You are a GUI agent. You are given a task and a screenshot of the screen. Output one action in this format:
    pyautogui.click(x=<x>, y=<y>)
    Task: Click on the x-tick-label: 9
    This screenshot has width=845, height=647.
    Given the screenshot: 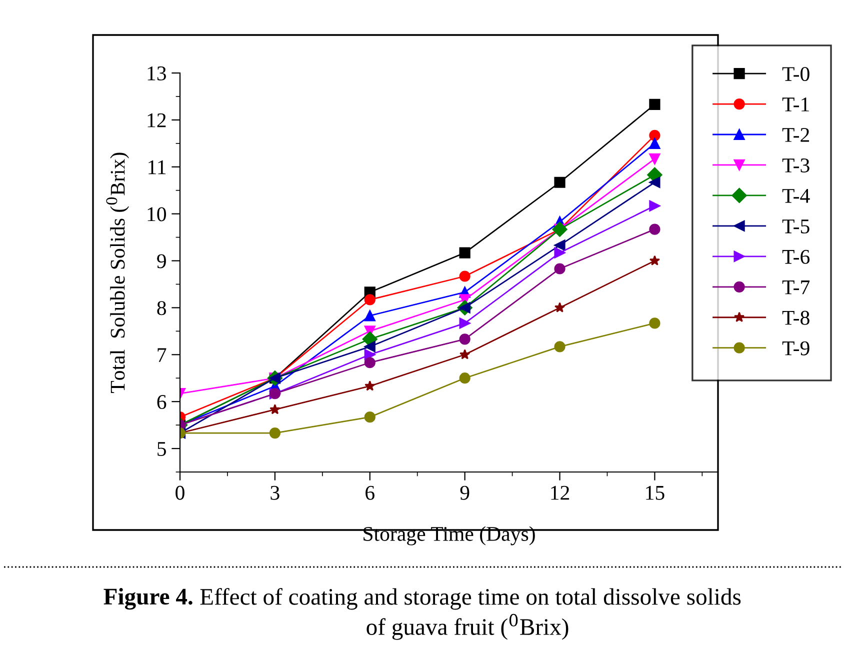 What is the action you would take?
    pyautogui.click(x=465, y=493)
    